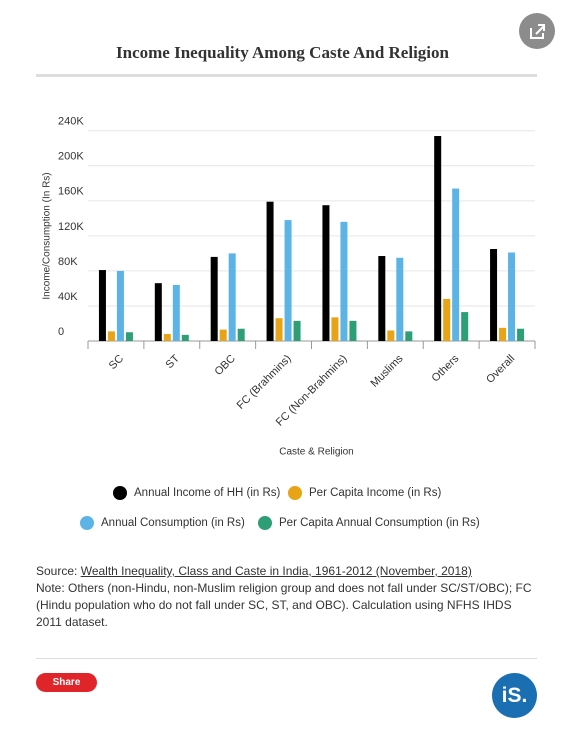  What do you see at coordinates (514, 695) in the screenshot?
I see `logo: iS.` at bounding box center [514, 695].